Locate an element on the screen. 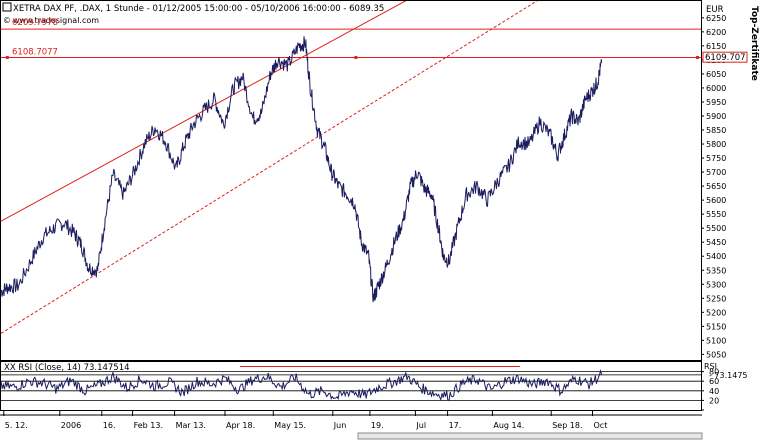 Image resolution: width=770 pixels, height=447 pixels. x-tick-label: 2006 is located at coordinates (71, 425).